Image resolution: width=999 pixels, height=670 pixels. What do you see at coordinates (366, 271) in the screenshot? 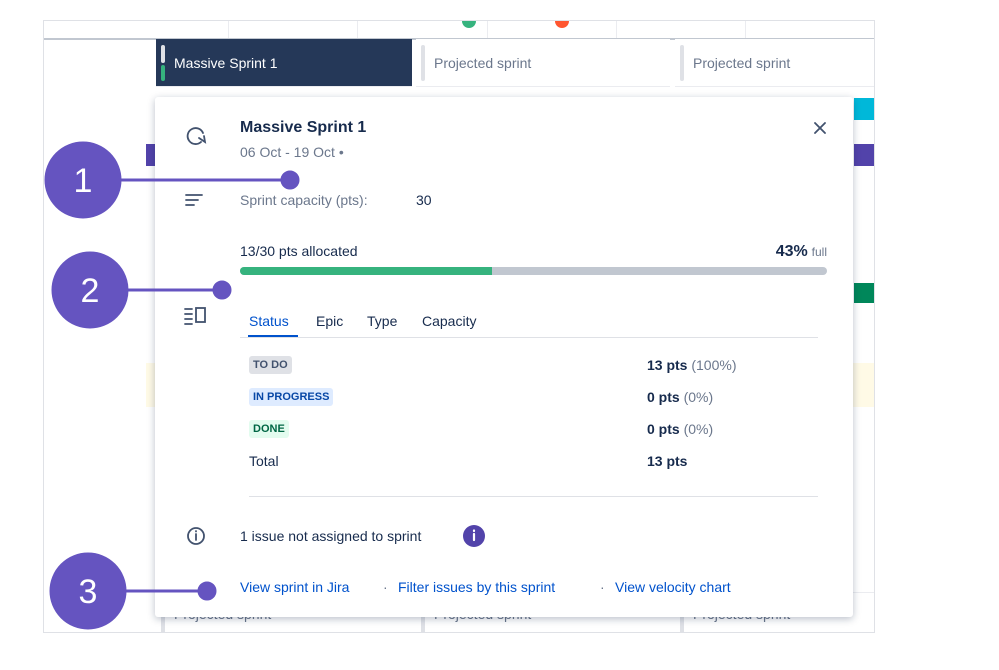
I see `progress-fill` at bounding box center [366, 271].